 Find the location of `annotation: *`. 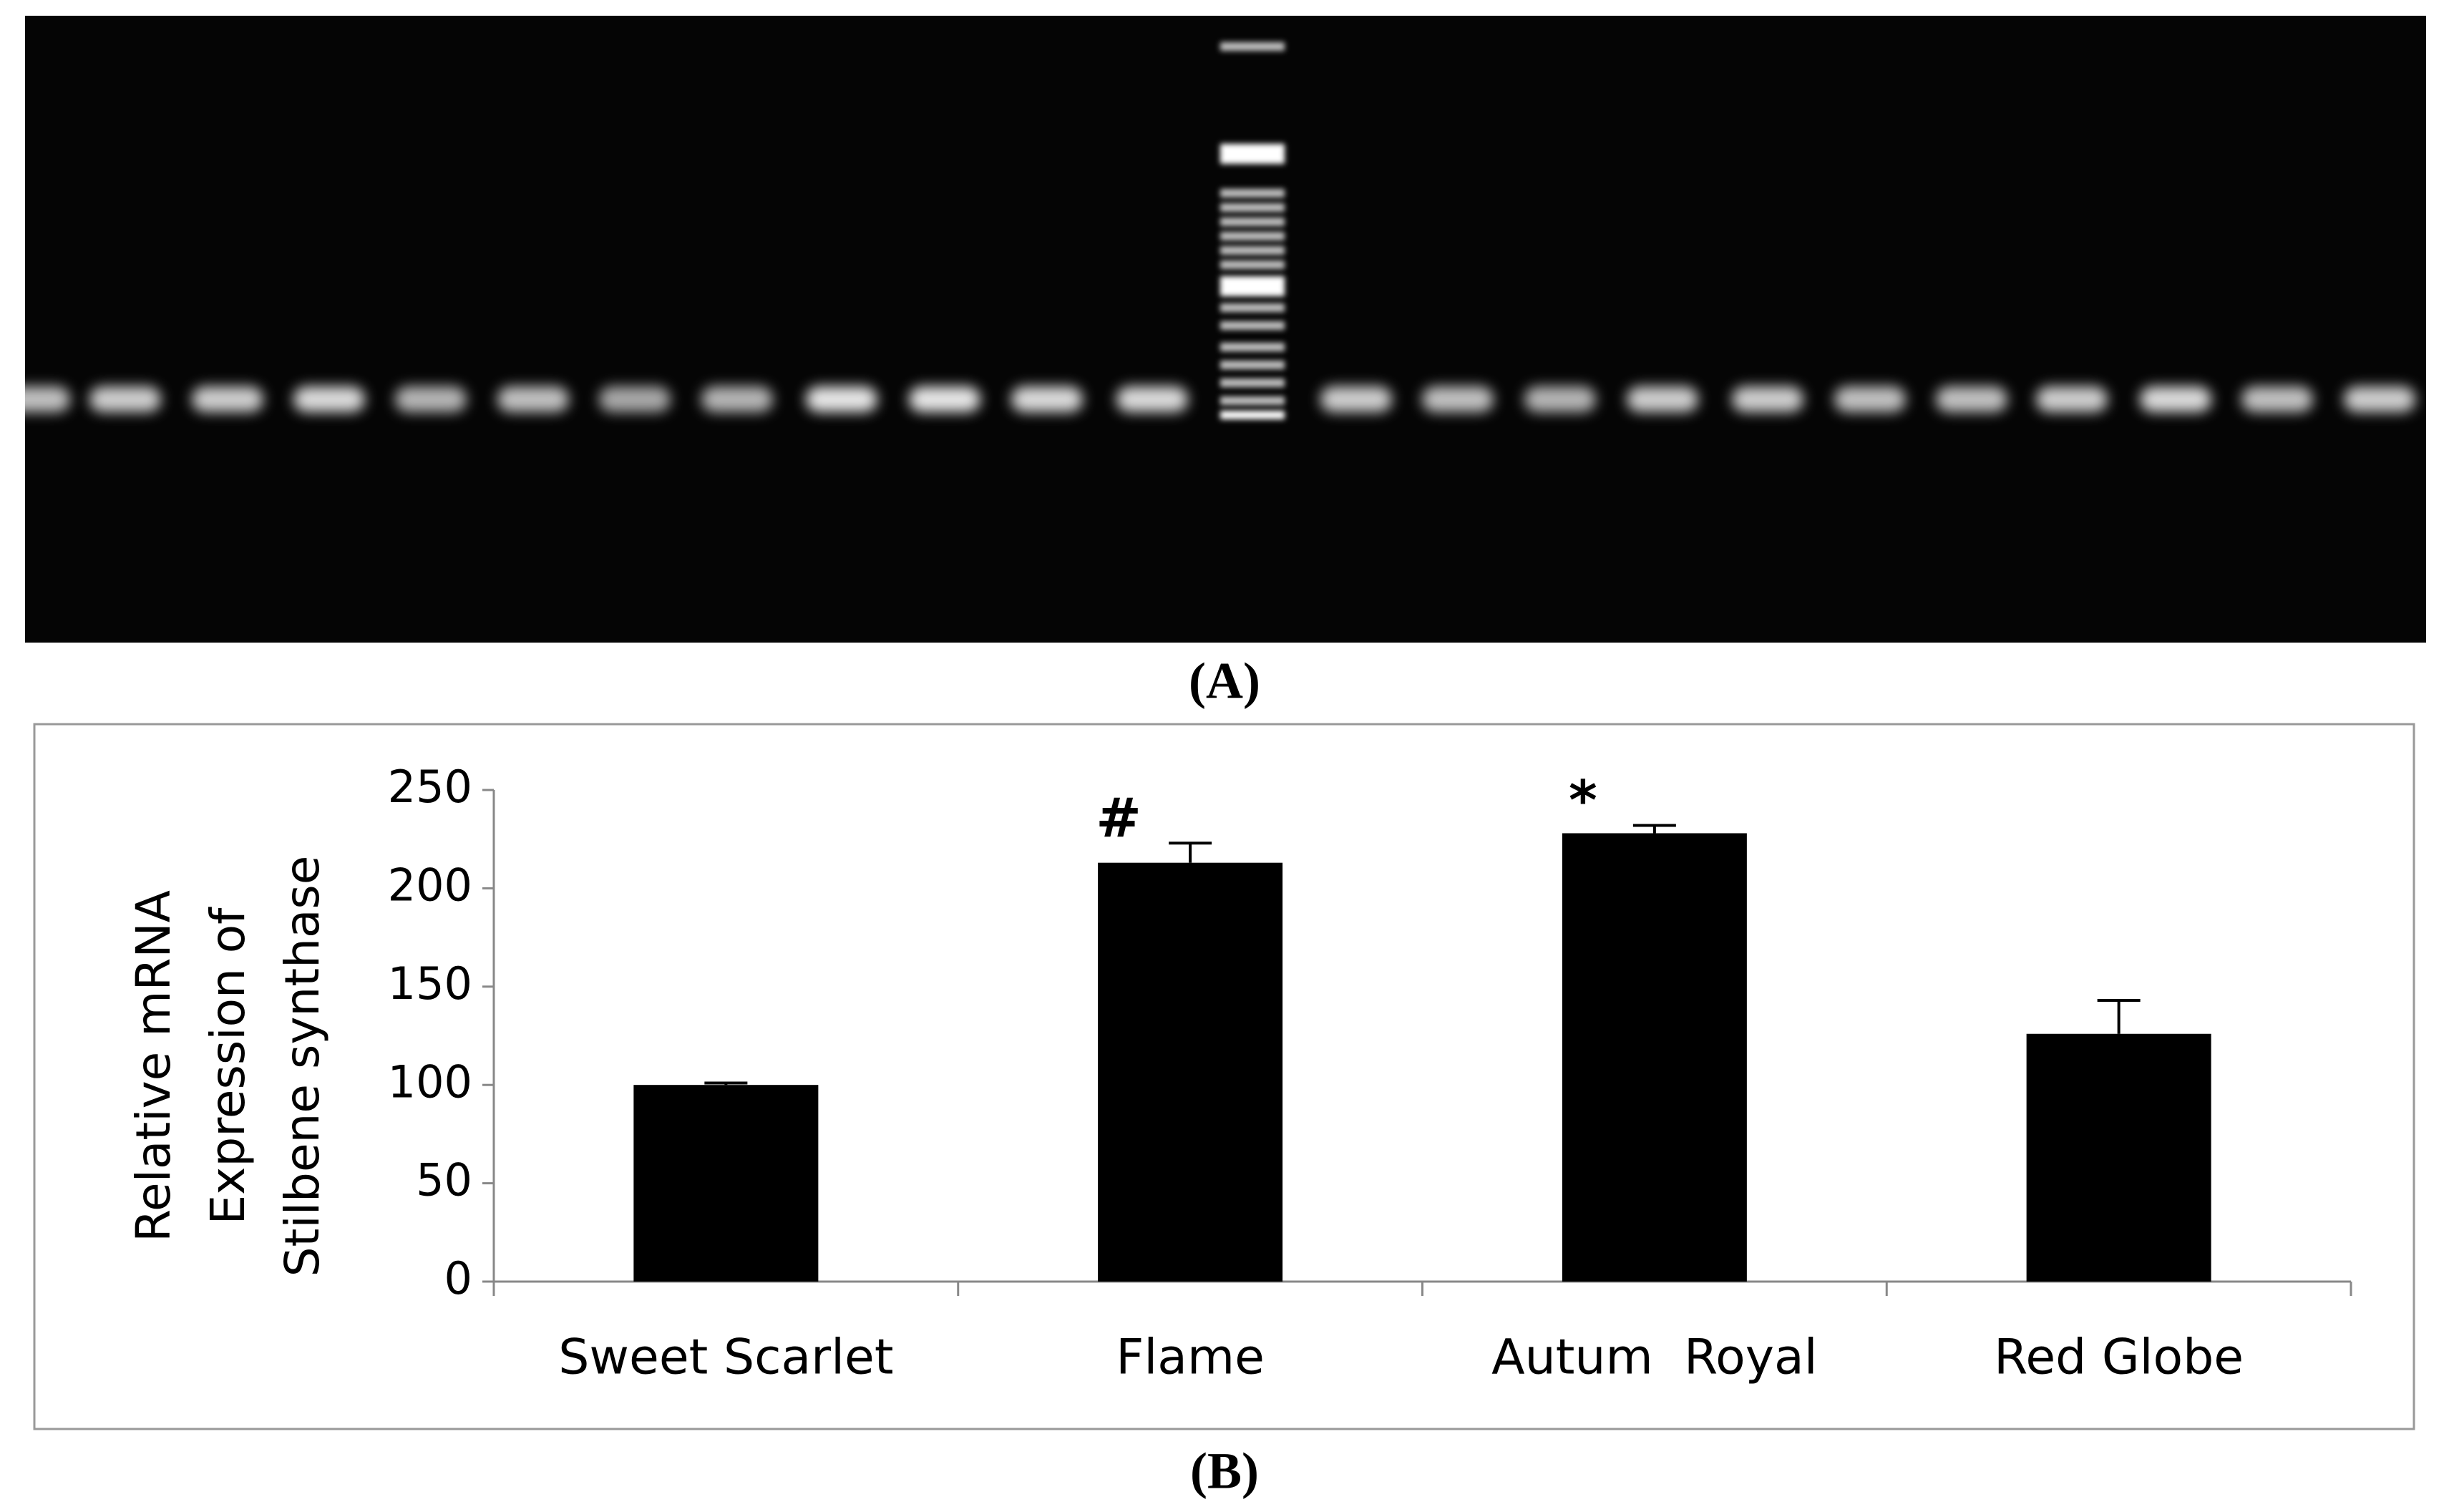

annotation: * is located at coordinates (1583, 799).